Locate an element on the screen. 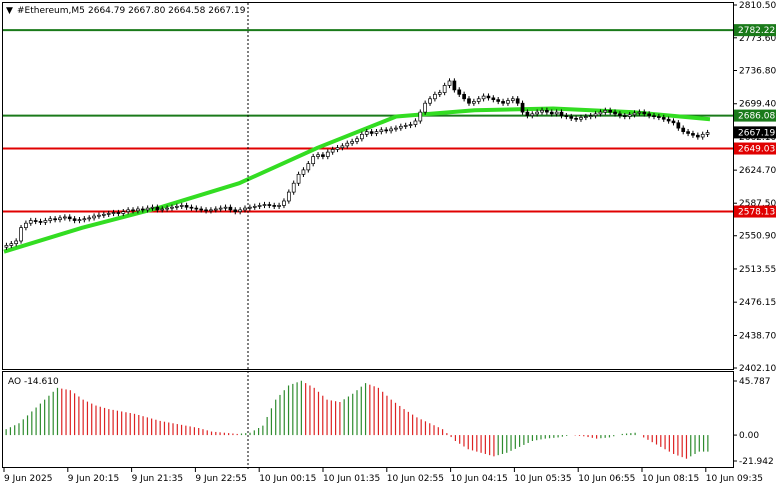 This screenshot has height=489, width=781. price-tick-label: 2736.80 is located at coordinates (757, 72).